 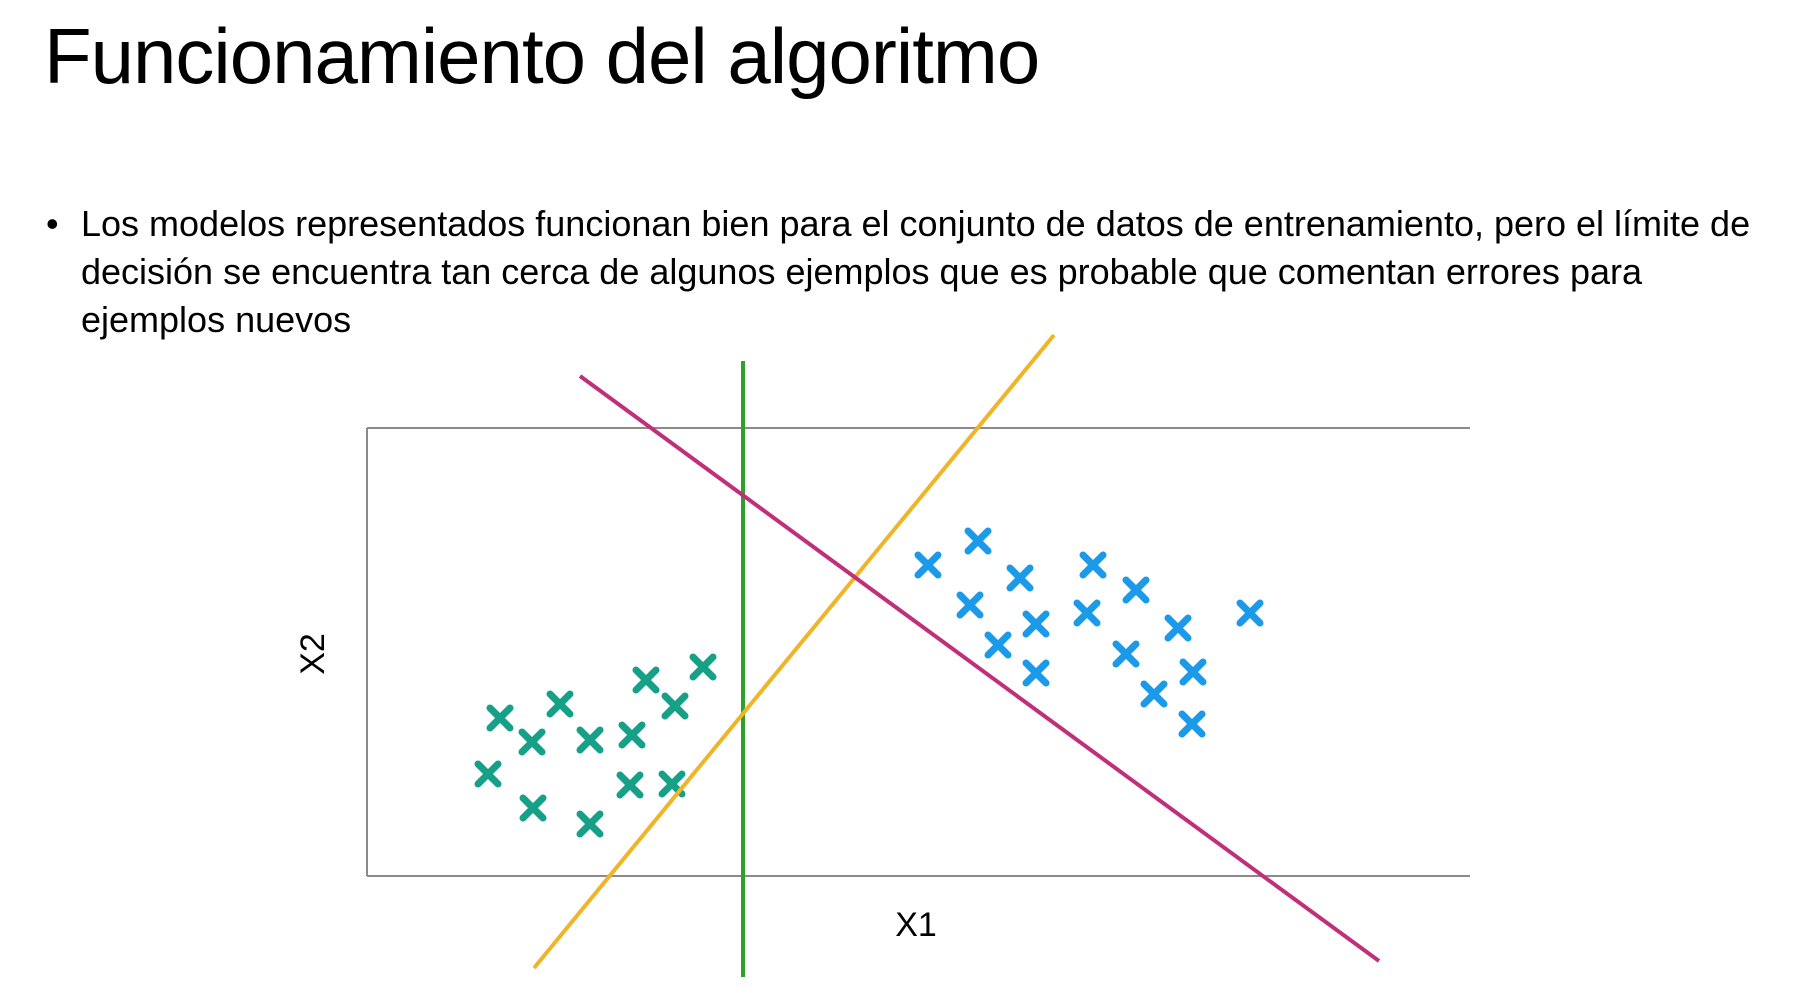 What do you see at coordinates (1089, 632) in the screenshot?
I see `class-b-markers` at bounding box center [1089, 632].